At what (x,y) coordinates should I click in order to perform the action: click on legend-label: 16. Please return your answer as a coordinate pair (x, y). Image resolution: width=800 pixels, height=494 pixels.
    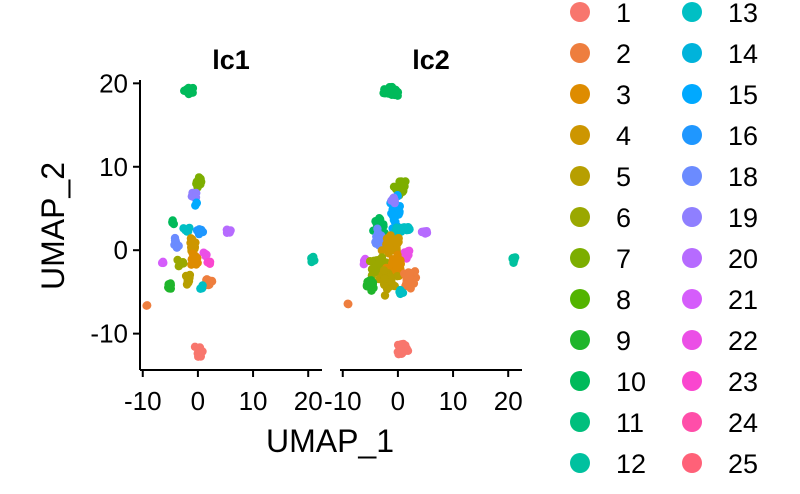
    Looking at the image, I should click on (743, 136).